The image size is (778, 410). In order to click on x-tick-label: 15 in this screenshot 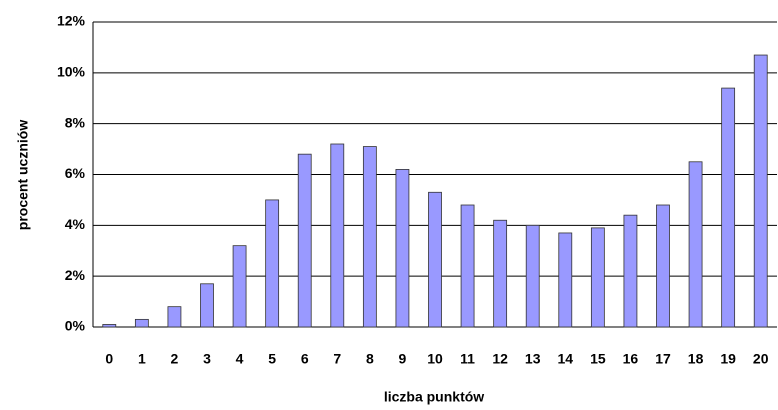, I will do `click(598, 359)`.